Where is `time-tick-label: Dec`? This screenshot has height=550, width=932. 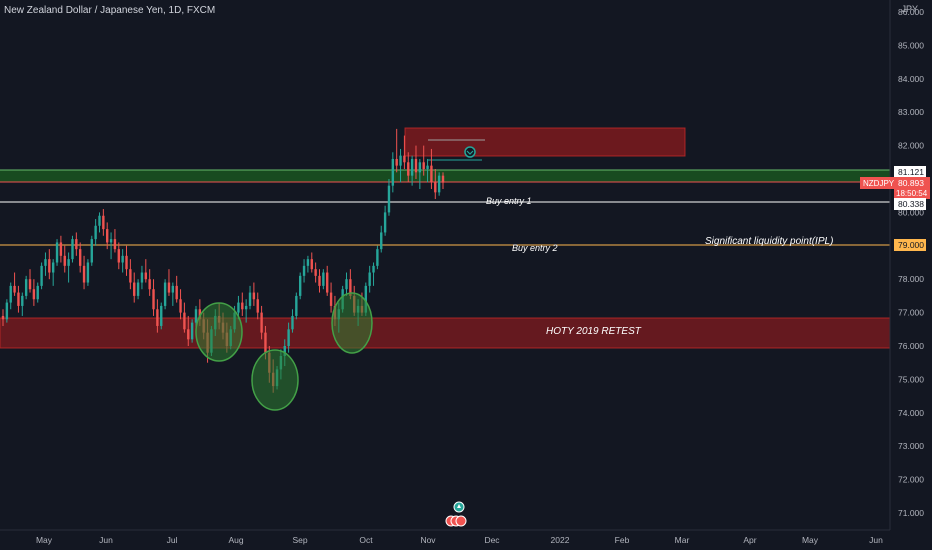 time-tick-label: Dec is located at coordinates (492, 540).